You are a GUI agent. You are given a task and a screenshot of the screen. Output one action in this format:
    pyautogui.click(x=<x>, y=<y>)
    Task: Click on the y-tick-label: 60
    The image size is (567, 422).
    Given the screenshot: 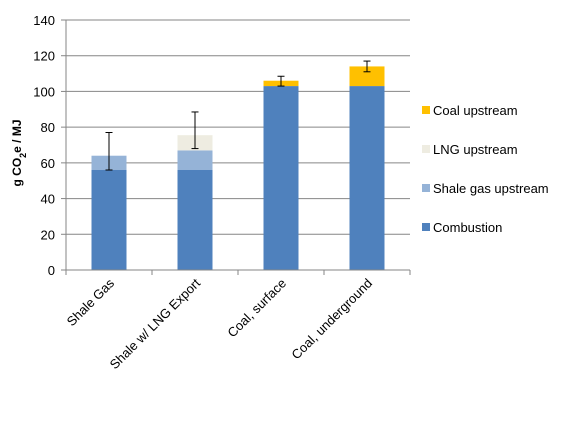 What is the action you would take?
    pyautogui.click(x=48, y=163)
    